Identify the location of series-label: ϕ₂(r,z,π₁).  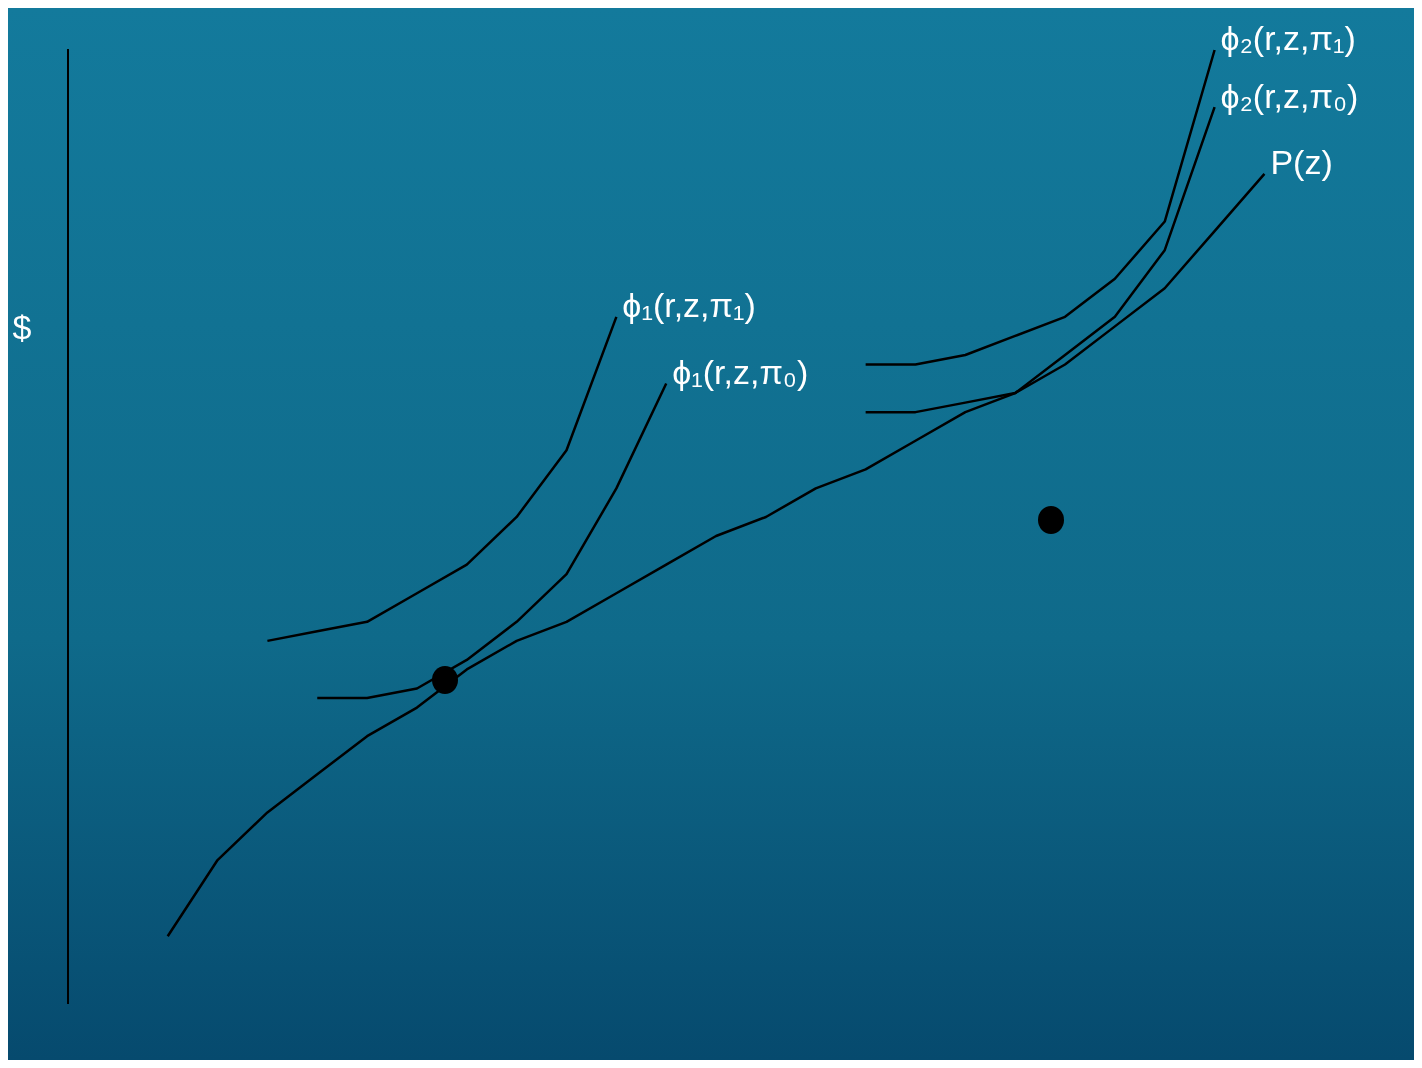
(1288, 38).